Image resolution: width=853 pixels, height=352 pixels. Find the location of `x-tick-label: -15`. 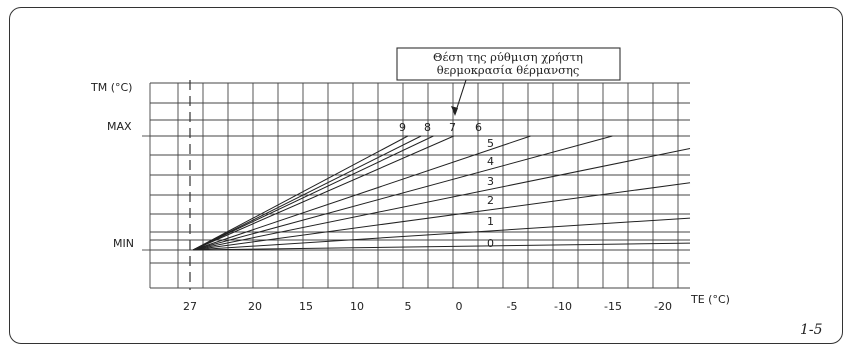

x-tick-label: -15 is located at coordinates (613, 306).